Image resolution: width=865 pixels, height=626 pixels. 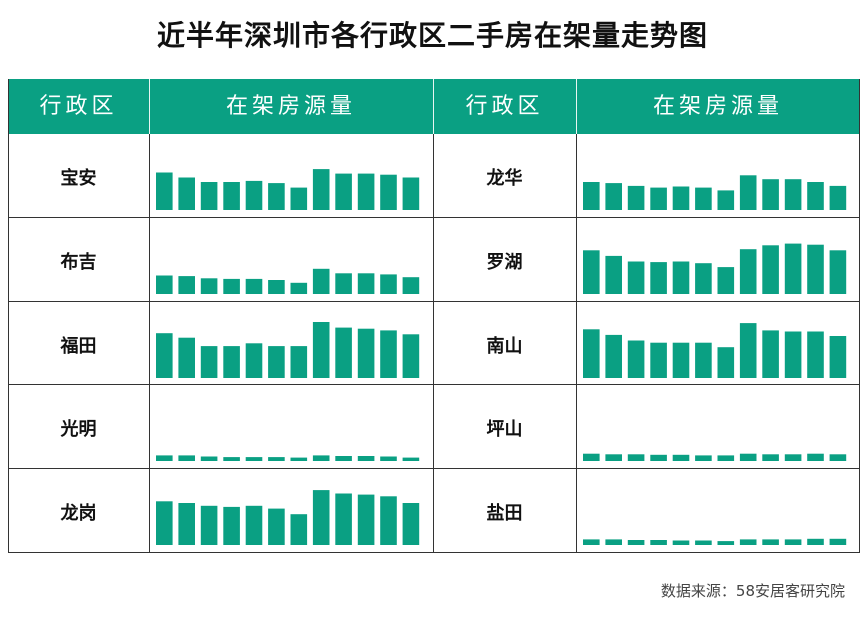 I want to click on header-region-left: 行政区, so click(x=78, y=106).